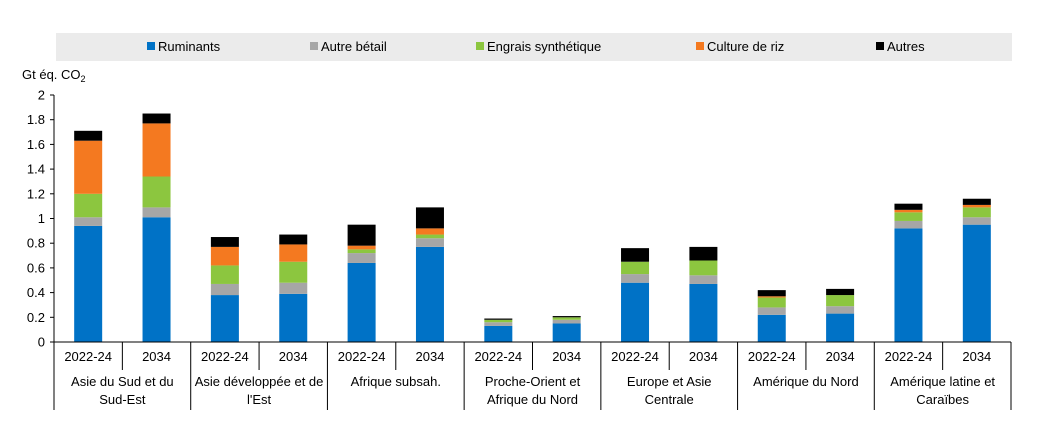 This screenshot has height=422, width=1043. What do you see at coordinates (36, 144) in the screenshot?
I see `y-tick-label: 1.6` at bounding box center [36, 144].